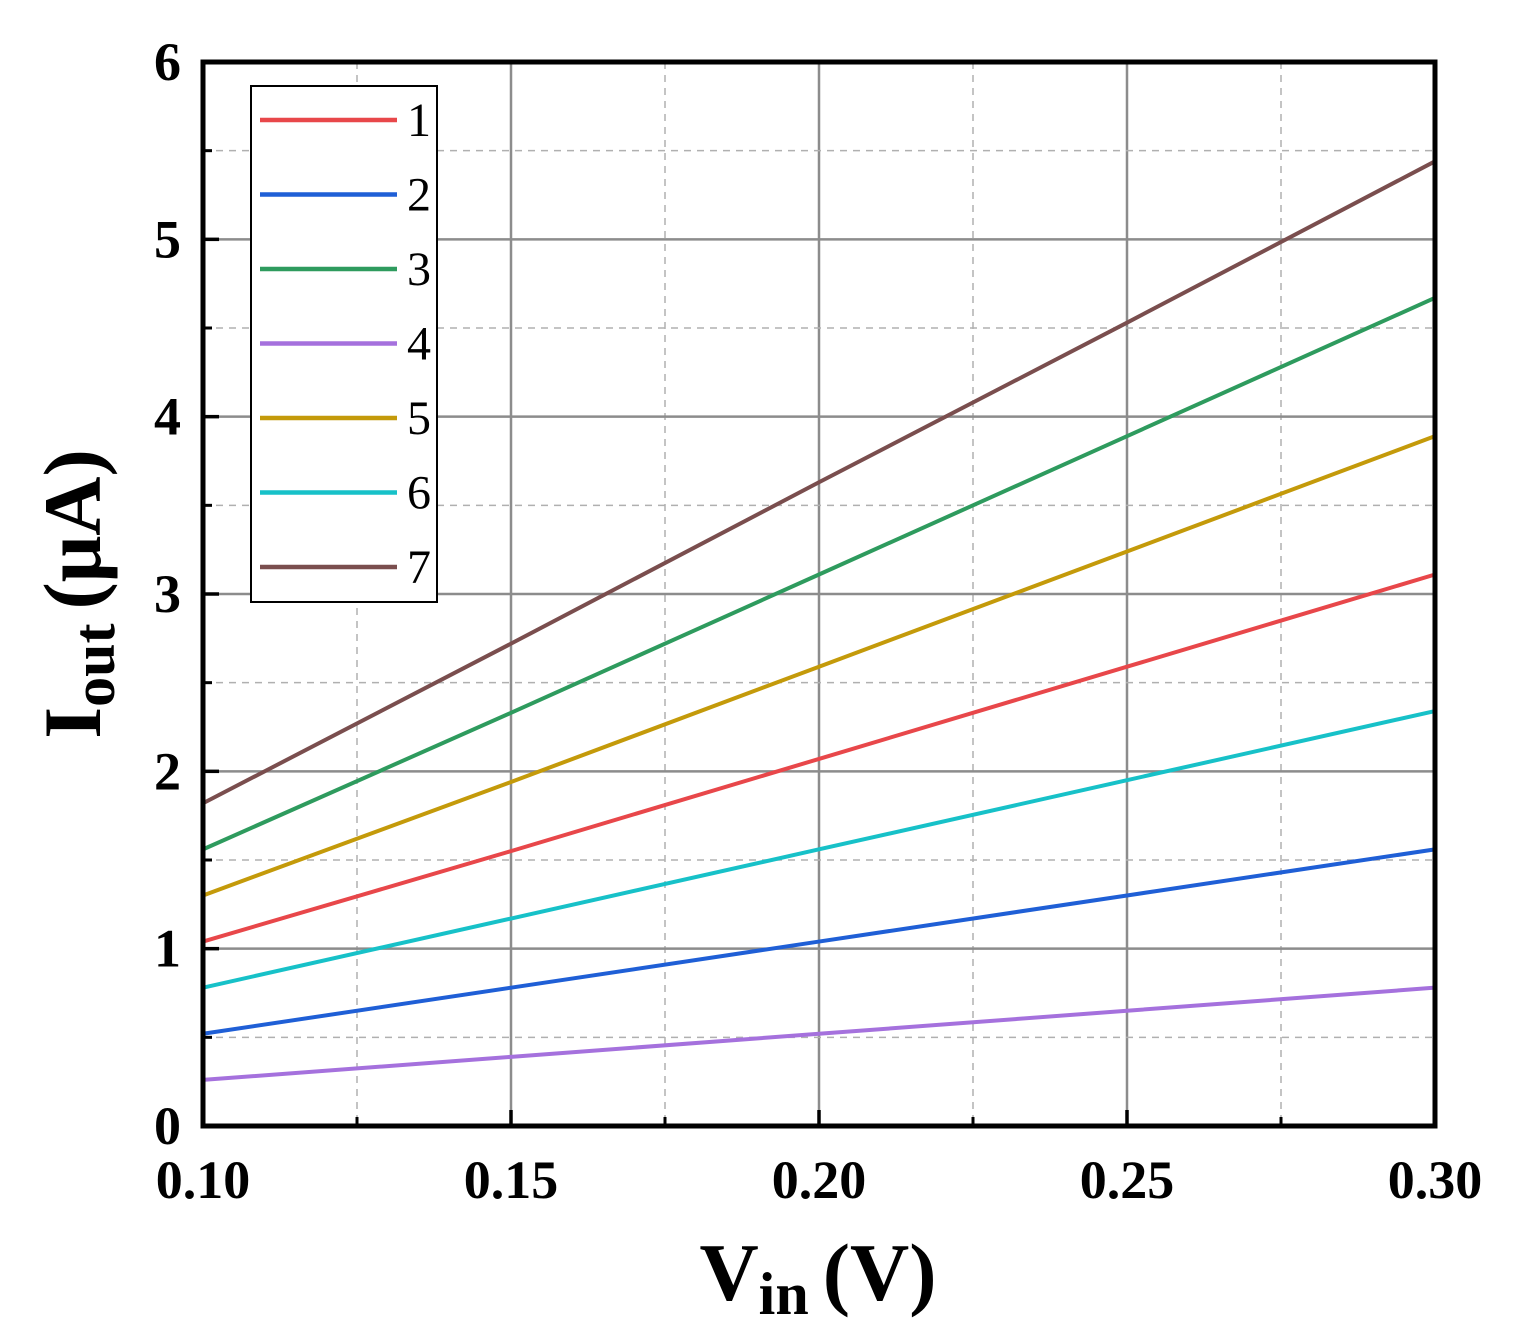 The image size is (1513, 1331). Describe the element at coordinates (728, 1272) in the screenshot. I see `x-axis-title-main: V` at that location.